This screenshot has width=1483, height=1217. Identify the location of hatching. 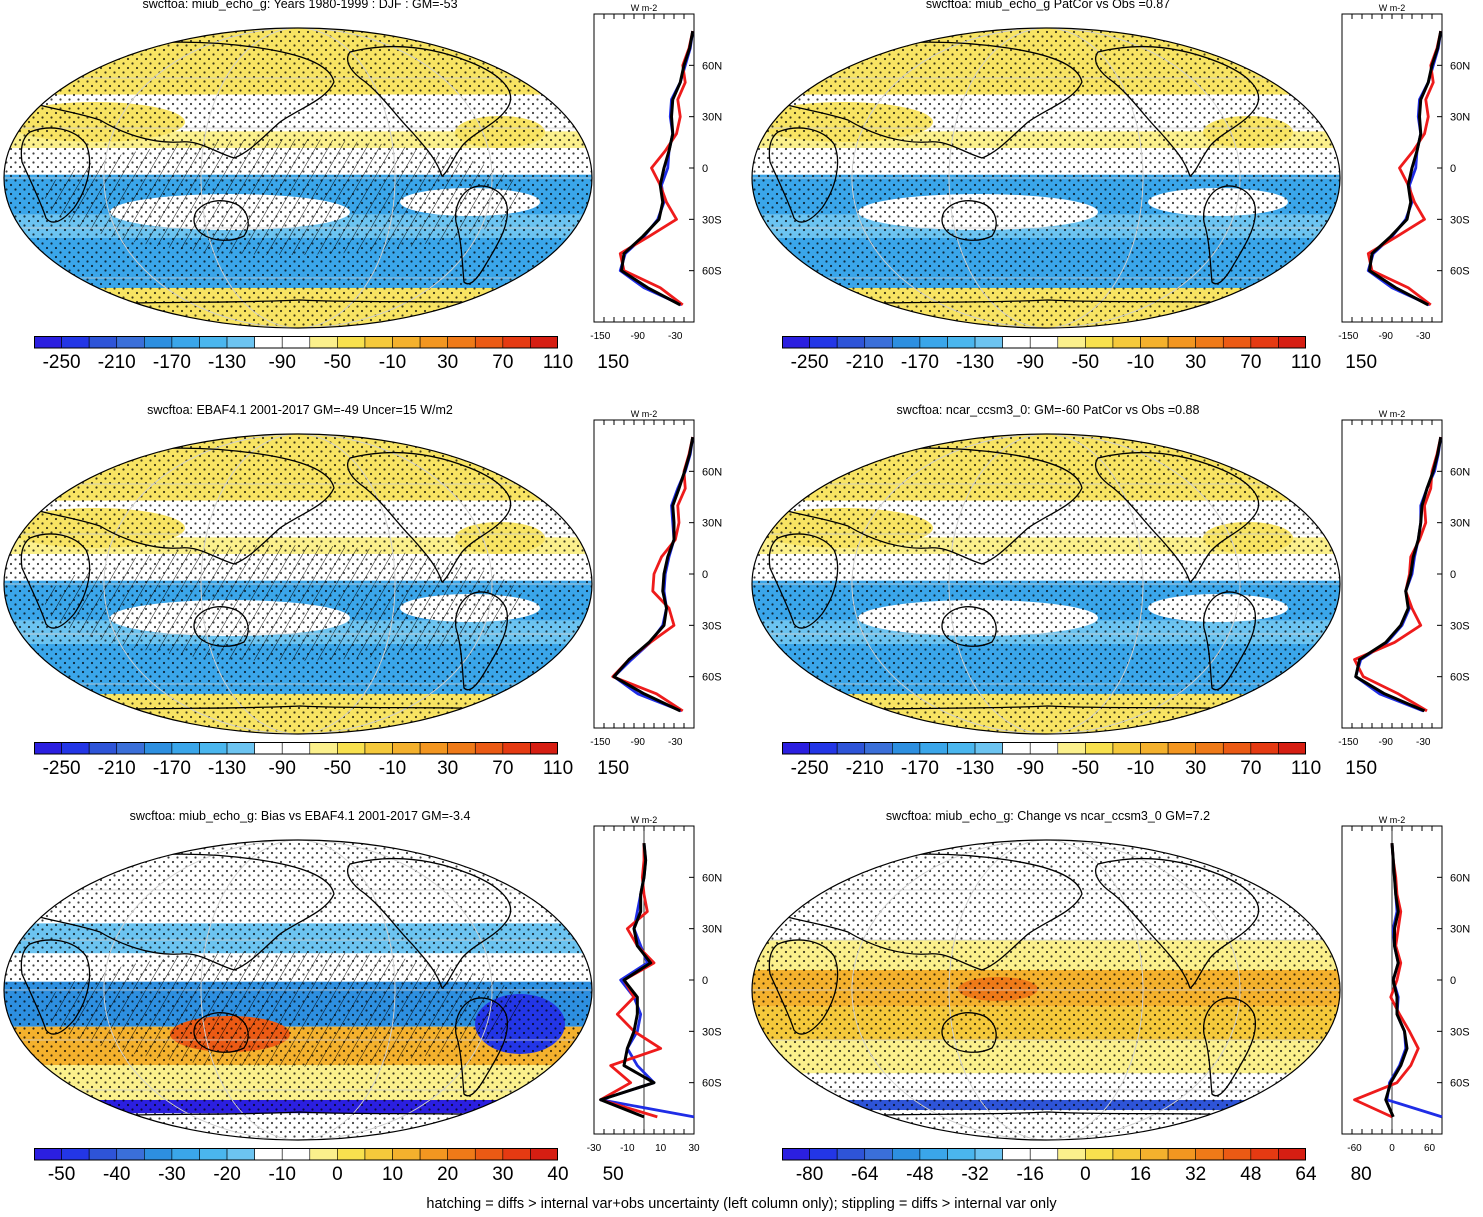
(285, 1009).